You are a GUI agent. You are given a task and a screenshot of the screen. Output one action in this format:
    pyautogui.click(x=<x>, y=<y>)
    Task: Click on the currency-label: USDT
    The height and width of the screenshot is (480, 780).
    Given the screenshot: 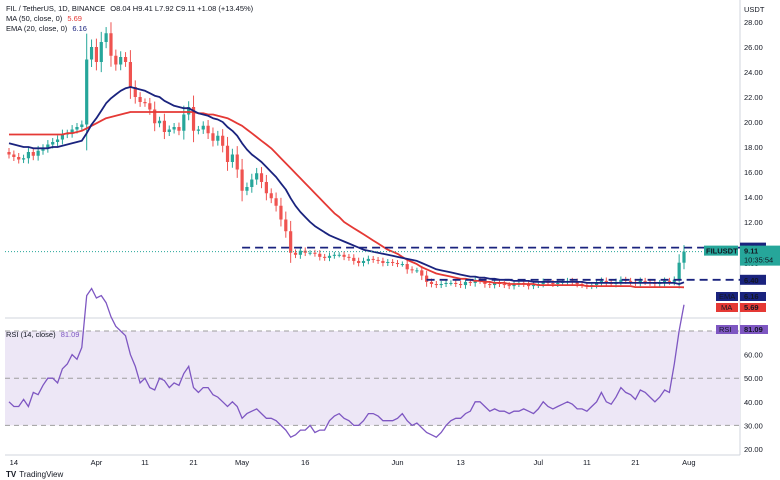 What is the action you would take?
    pyautogui.click(x=754, y=9)
    